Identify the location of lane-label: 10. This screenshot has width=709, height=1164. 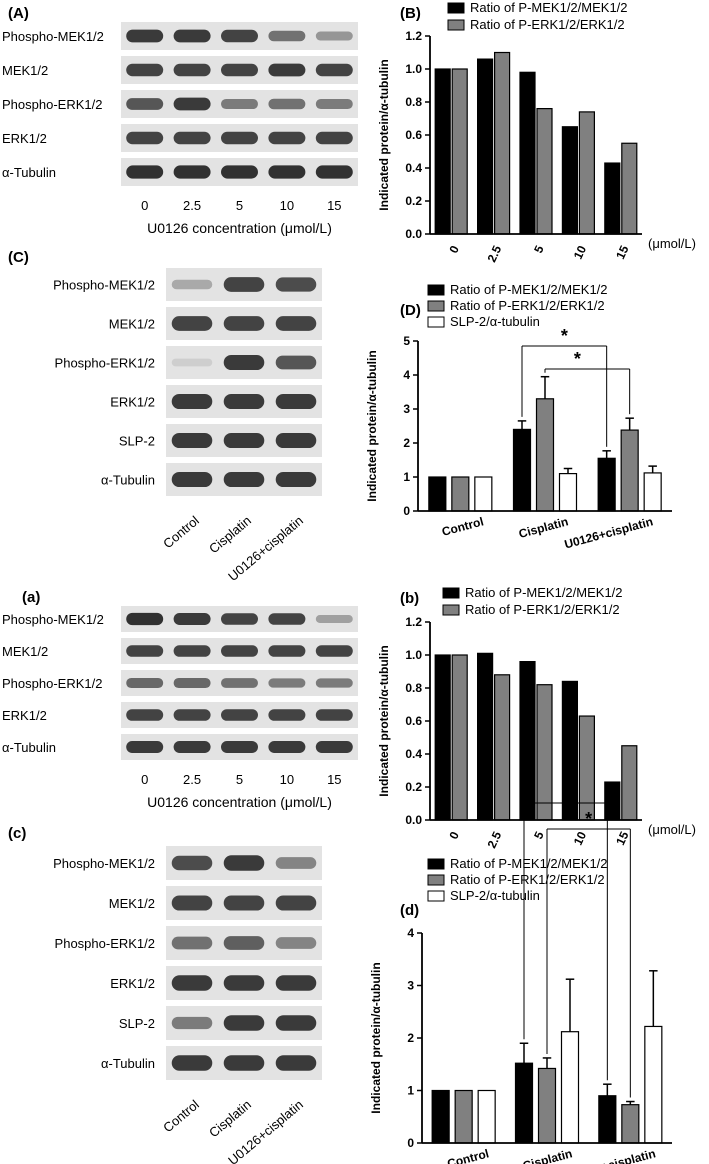
(287, 779).